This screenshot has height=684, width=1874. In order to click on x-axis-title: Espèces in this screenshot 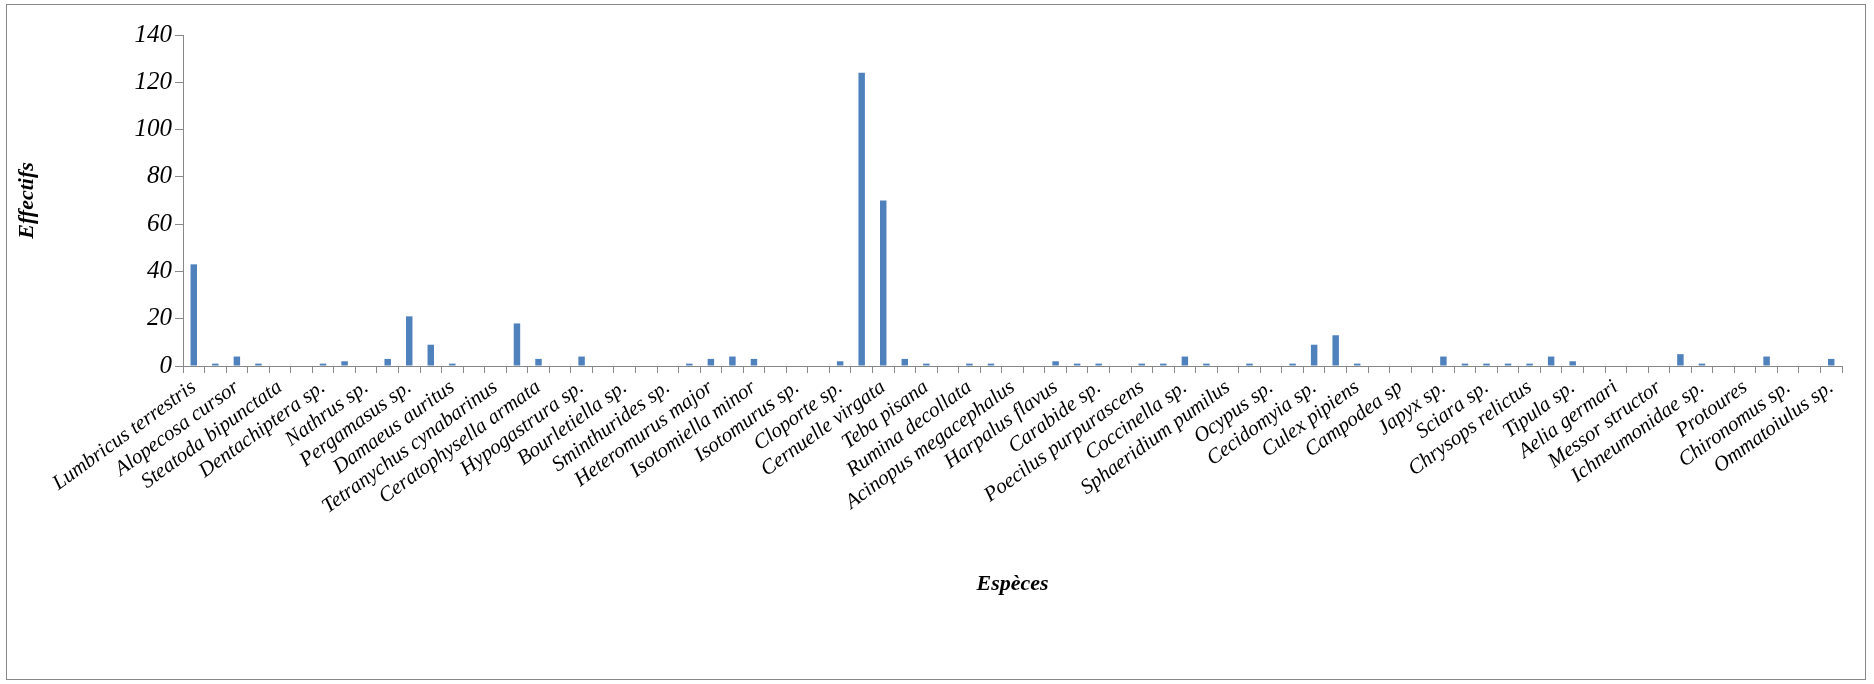, I will do `click(1012, 583)`.